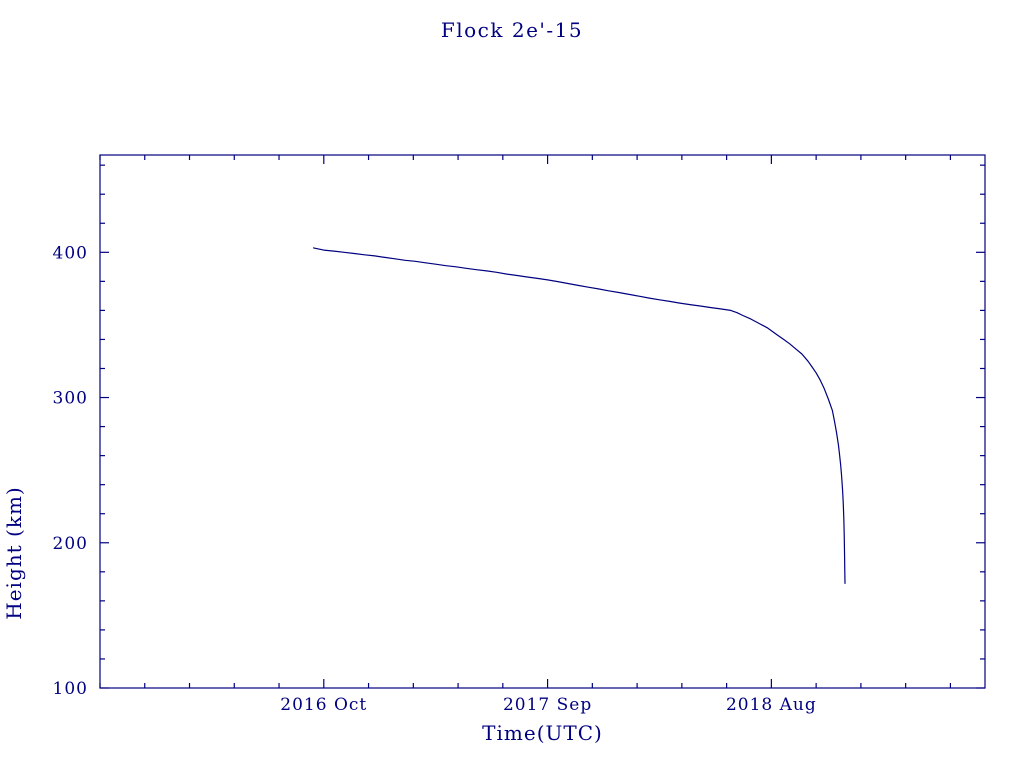  What do you see at coordinates (70, 689) in the screenshot?
I see `y-tick-label: 100` at bounding box center [70, 689].